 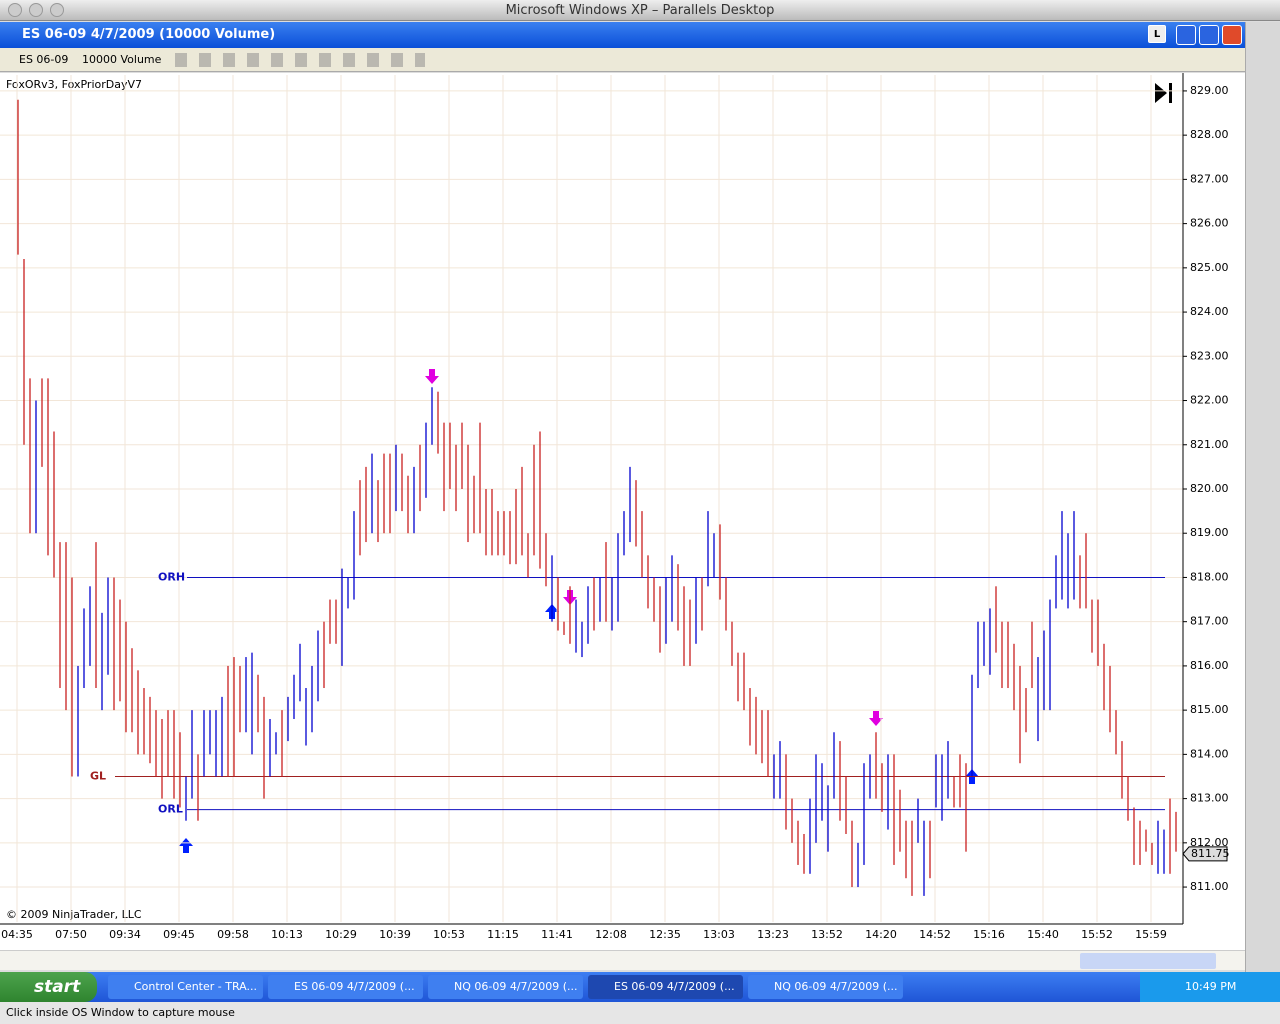 I want to click on start-button: start, so click(x=48, y=987).